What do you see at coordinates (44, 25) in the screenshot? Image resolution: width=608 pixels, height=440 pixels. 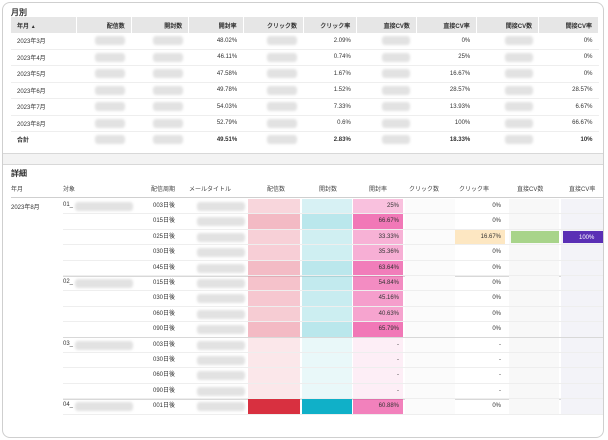 I see `col-header-month: 年月 ▲` at bounding box center [44, 25].